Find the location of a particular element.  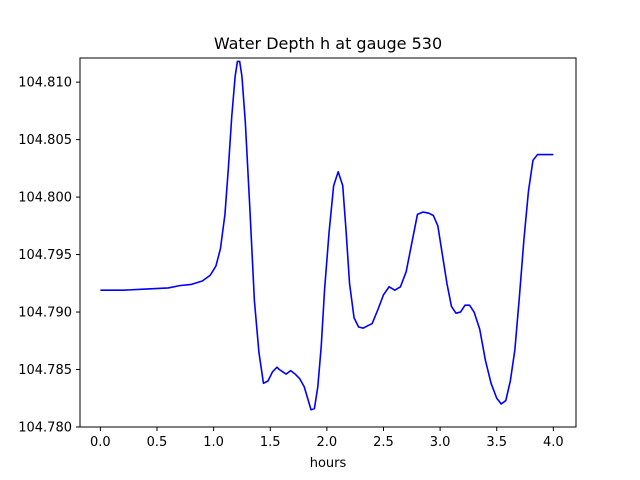

y-tick-label: 104.790 is located at coordinates (45, 313).